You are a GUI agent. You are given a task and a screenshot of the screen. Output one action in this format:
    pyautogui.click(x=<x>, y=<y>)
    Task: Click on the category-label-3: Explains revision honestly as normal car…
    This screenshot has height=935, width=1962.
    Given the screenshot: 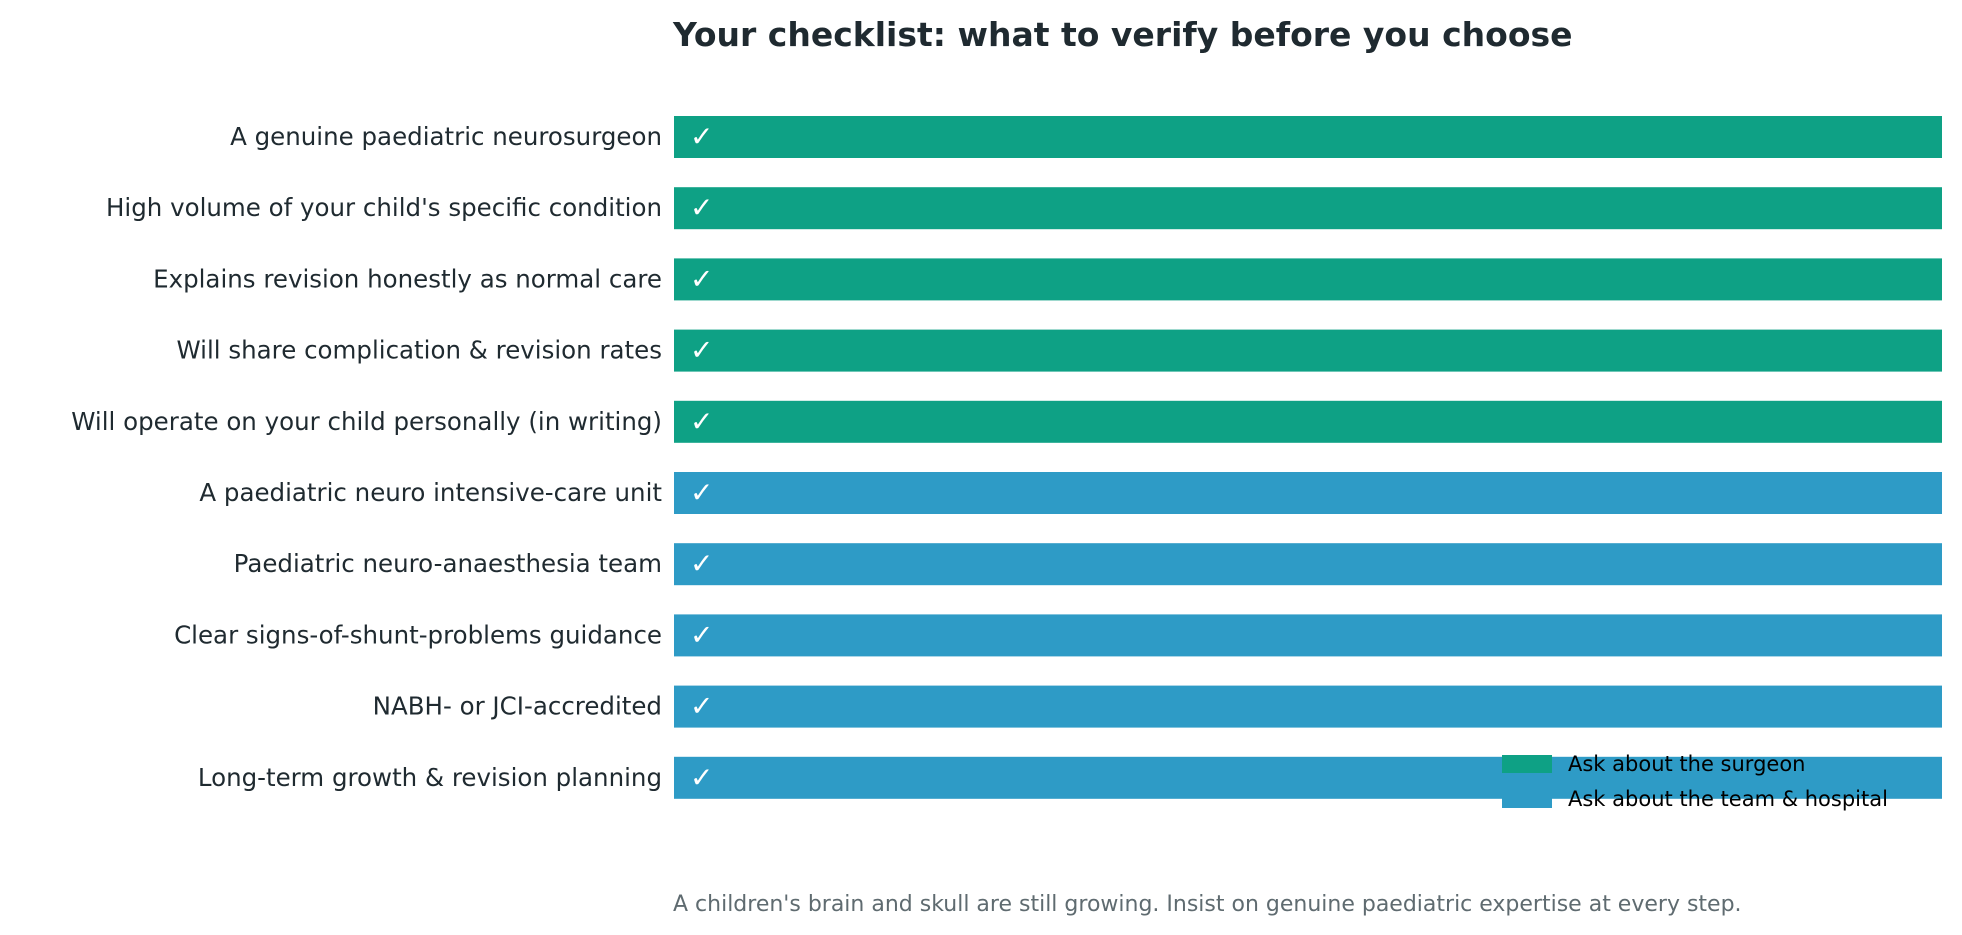 What is the action you would take?
    pyautogui.click(x=407, y=278)
    